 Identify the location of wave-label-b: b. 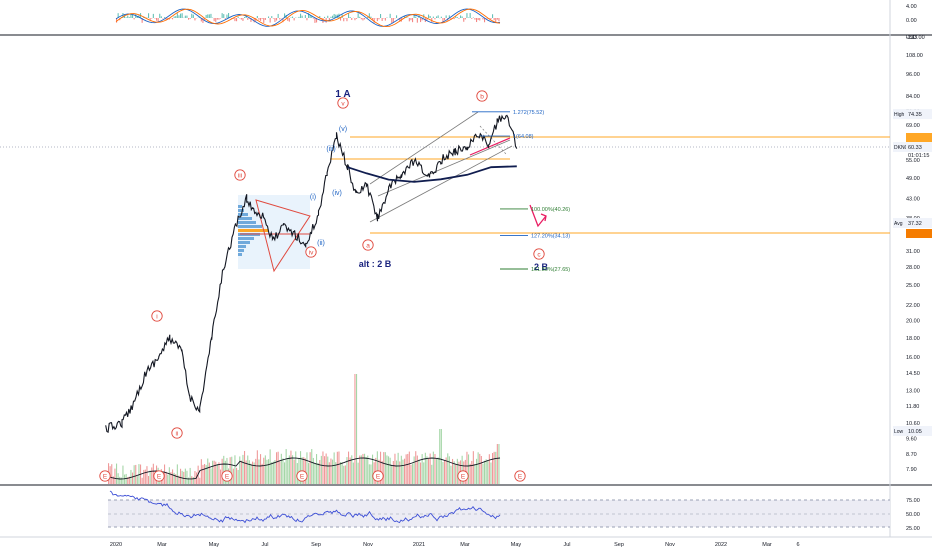
(482, 96).